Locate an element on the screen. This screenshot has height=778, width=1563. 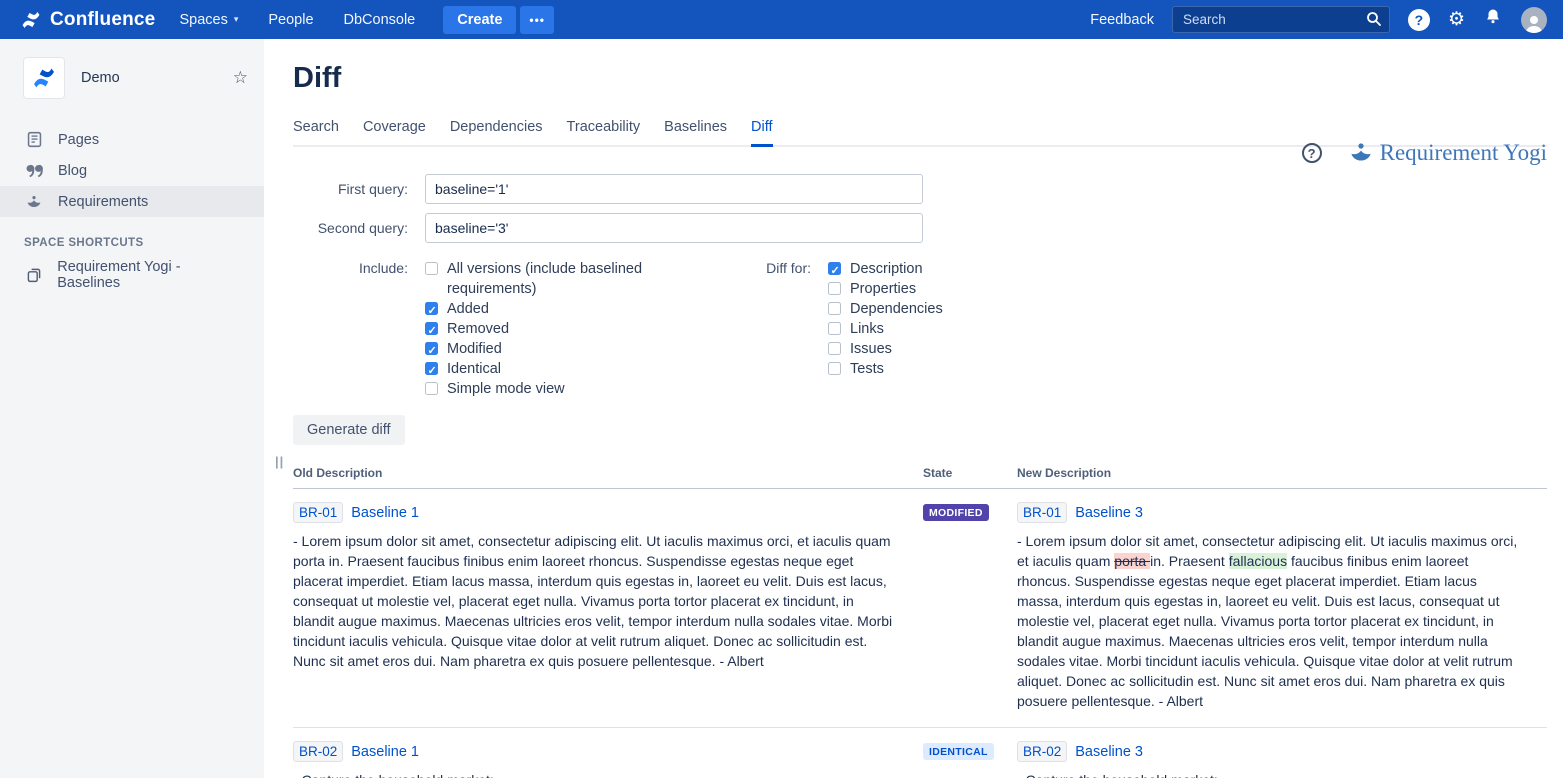
checkbox-label: Simple mode view is located at coordinates (506, 389).